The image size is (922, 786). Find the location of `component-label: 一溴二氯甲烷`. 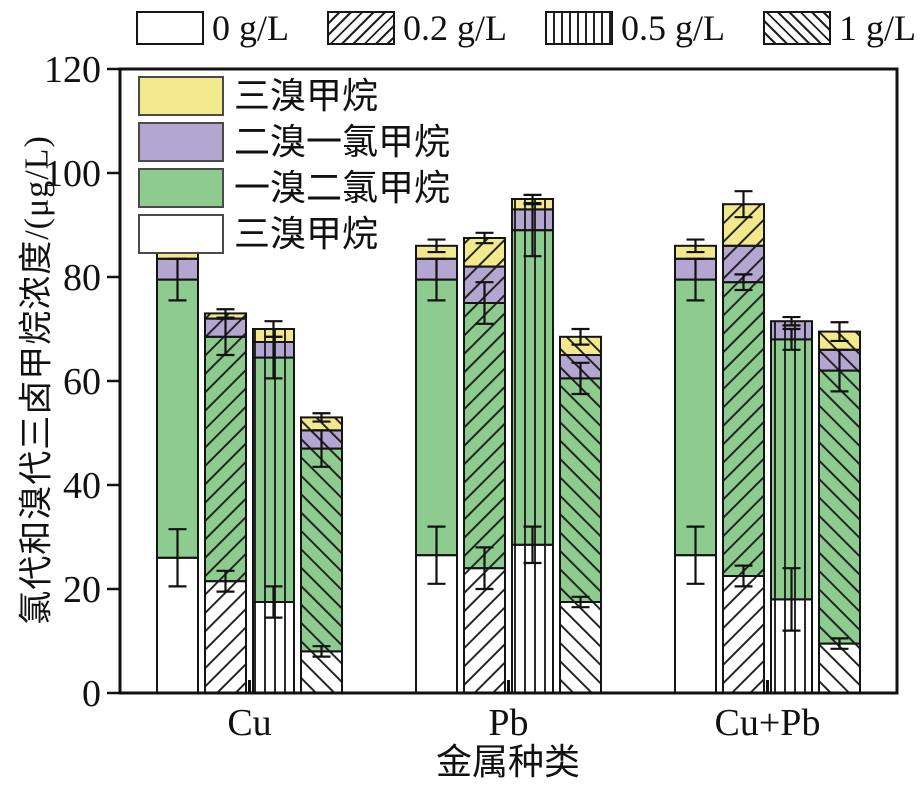

component-label: 一溴二氯甲烷 is located at coordinates (342, 187).